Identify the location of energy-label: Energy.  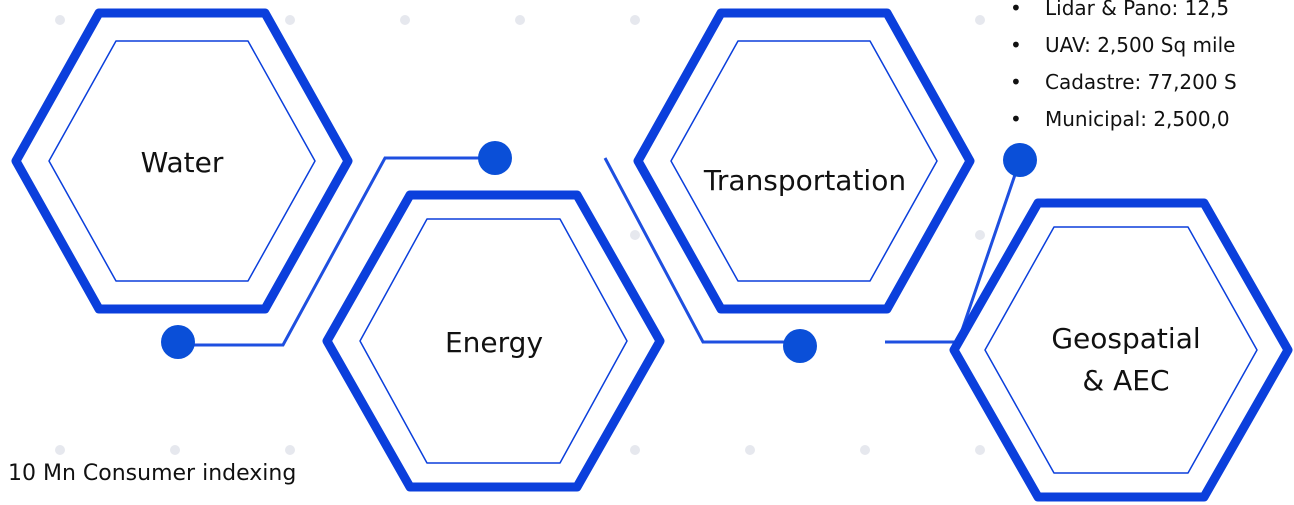
(494, 342).